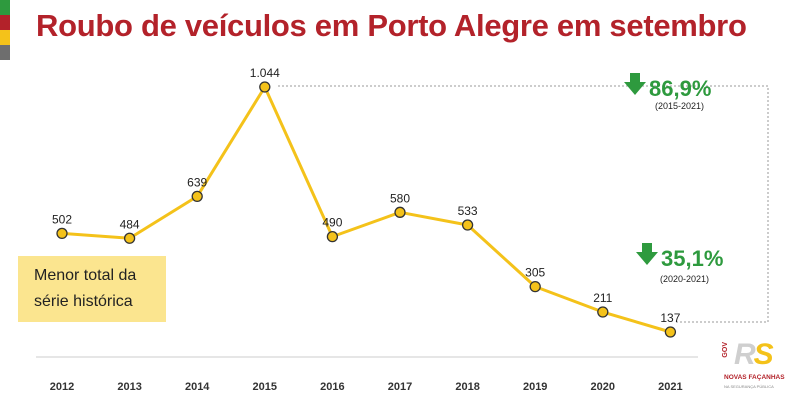 This screenshot has height=406, width=800. Describe the element at coordinates (680, 88) in the screenshot. I see `stat-value: 86,9%` at that location.